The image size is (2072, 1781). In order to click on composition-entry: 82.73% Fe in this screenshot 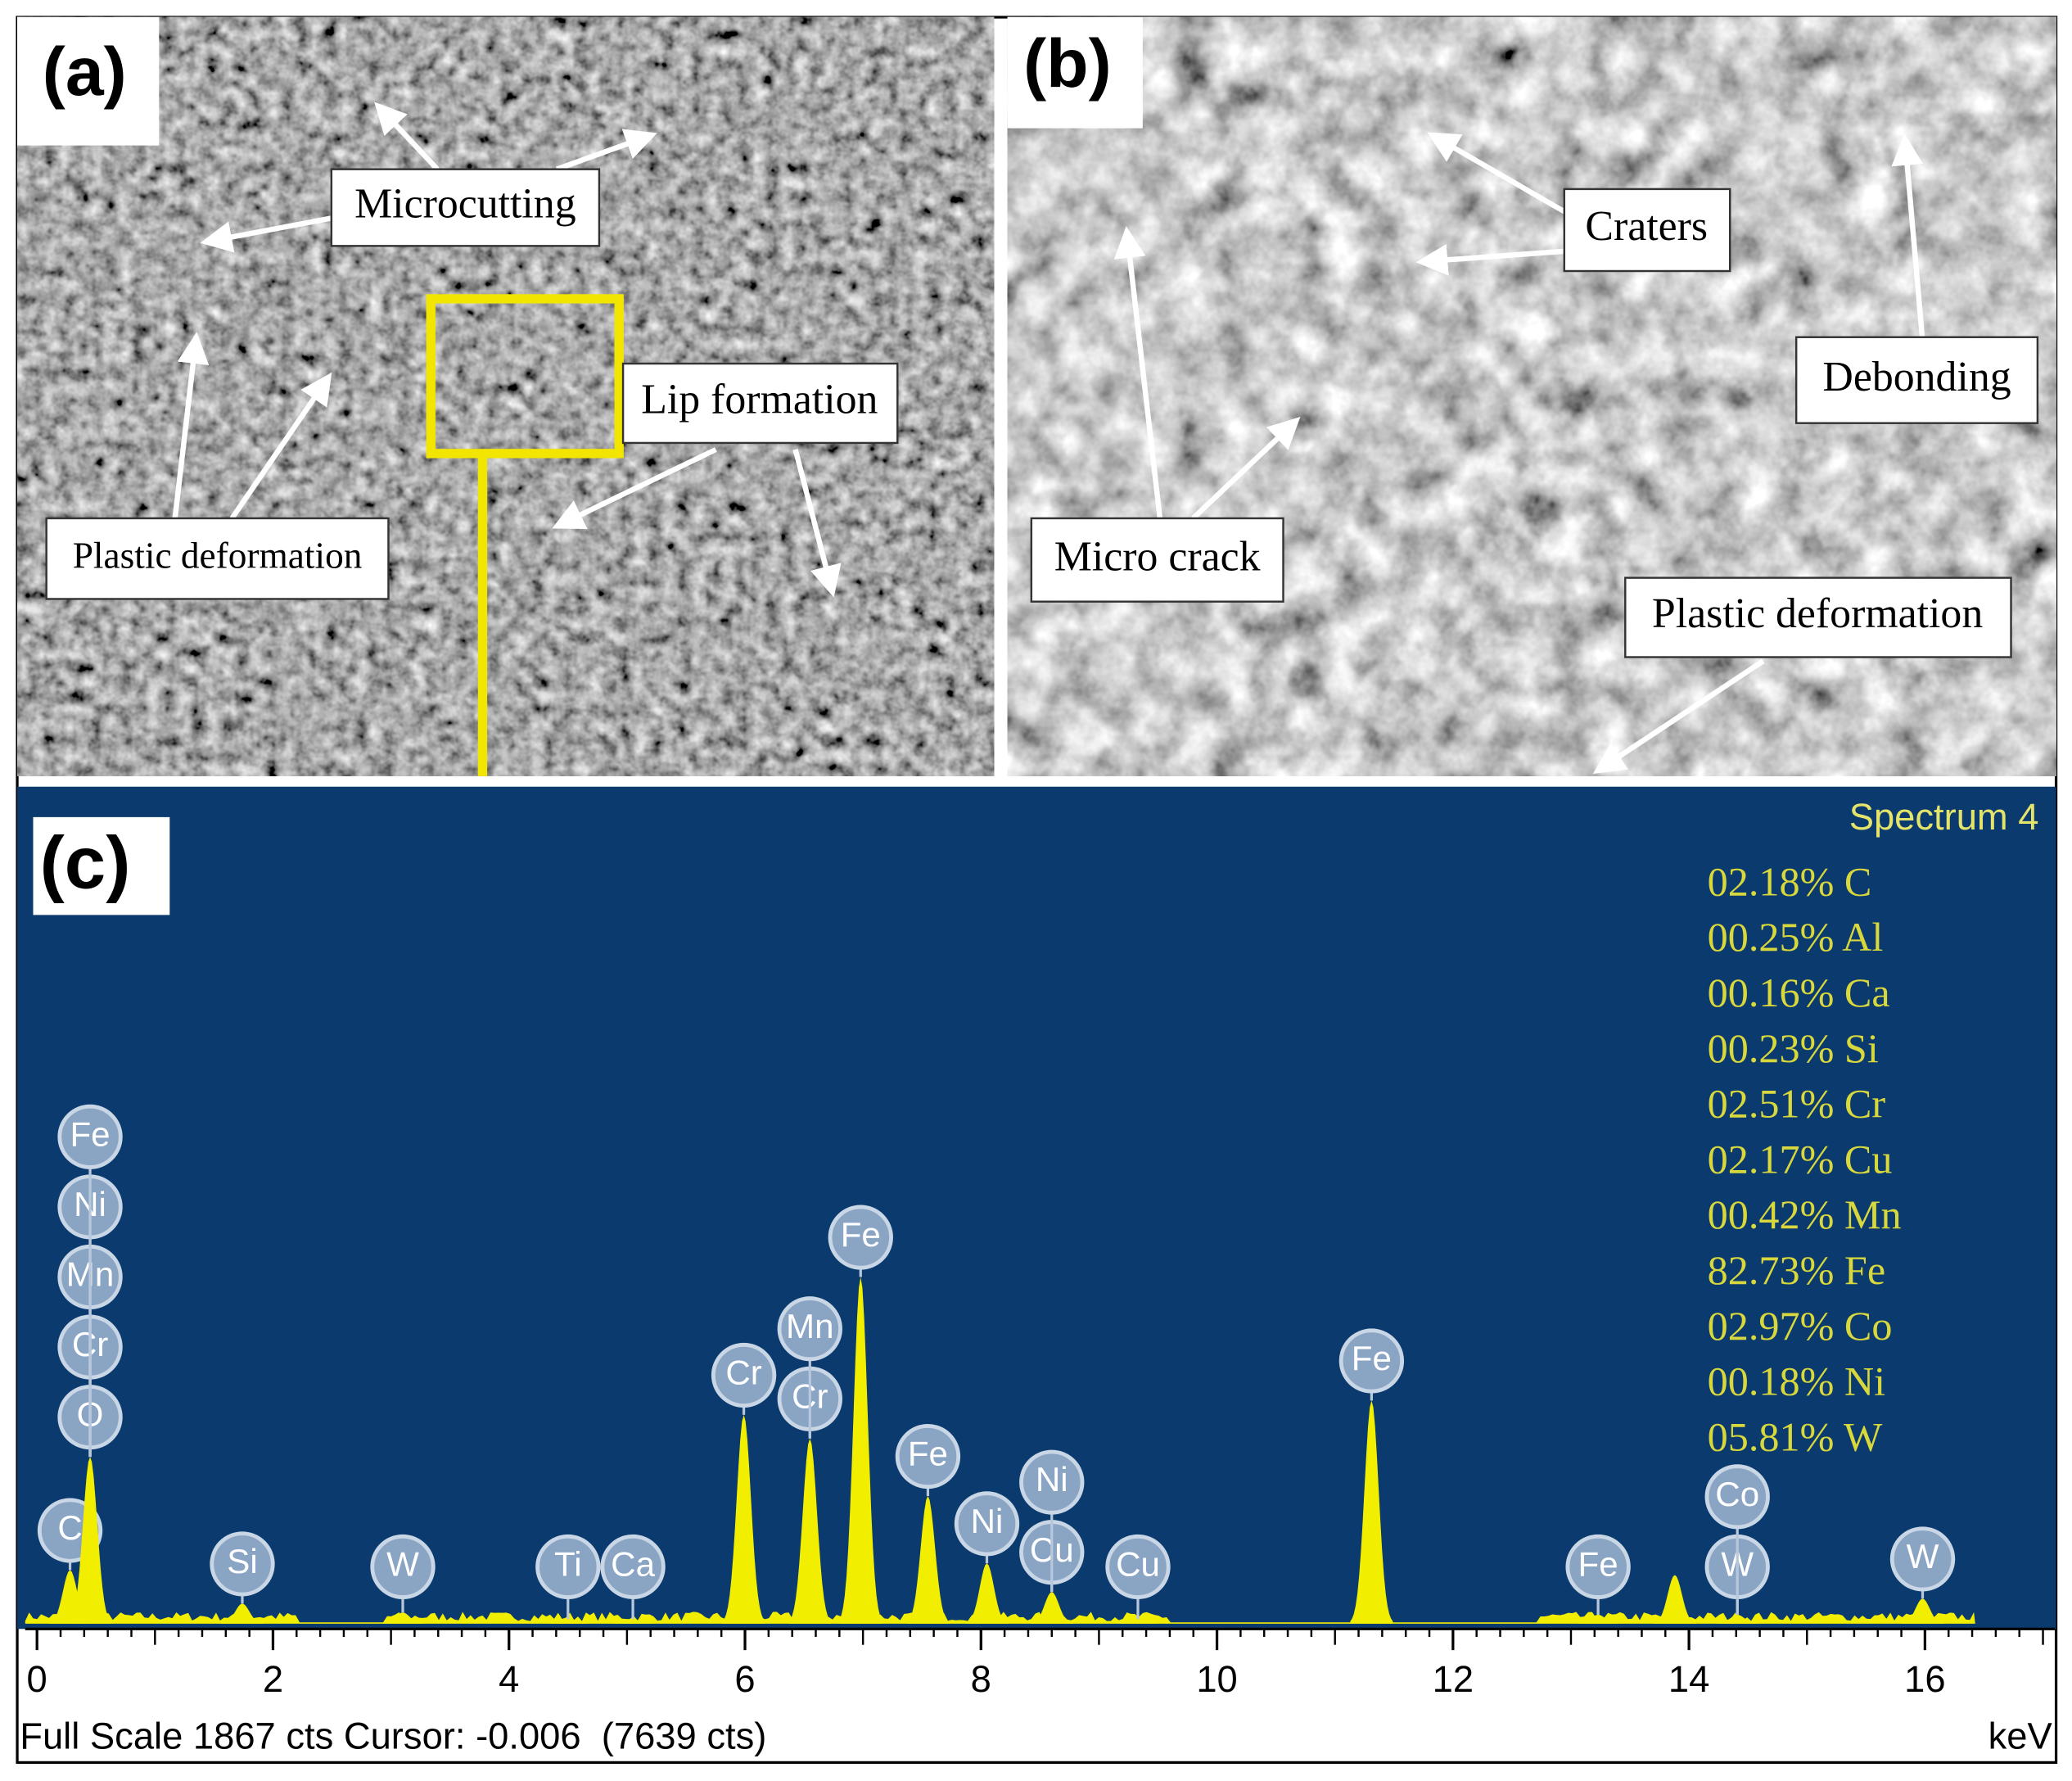, I will do `click(1796, 1270)`.